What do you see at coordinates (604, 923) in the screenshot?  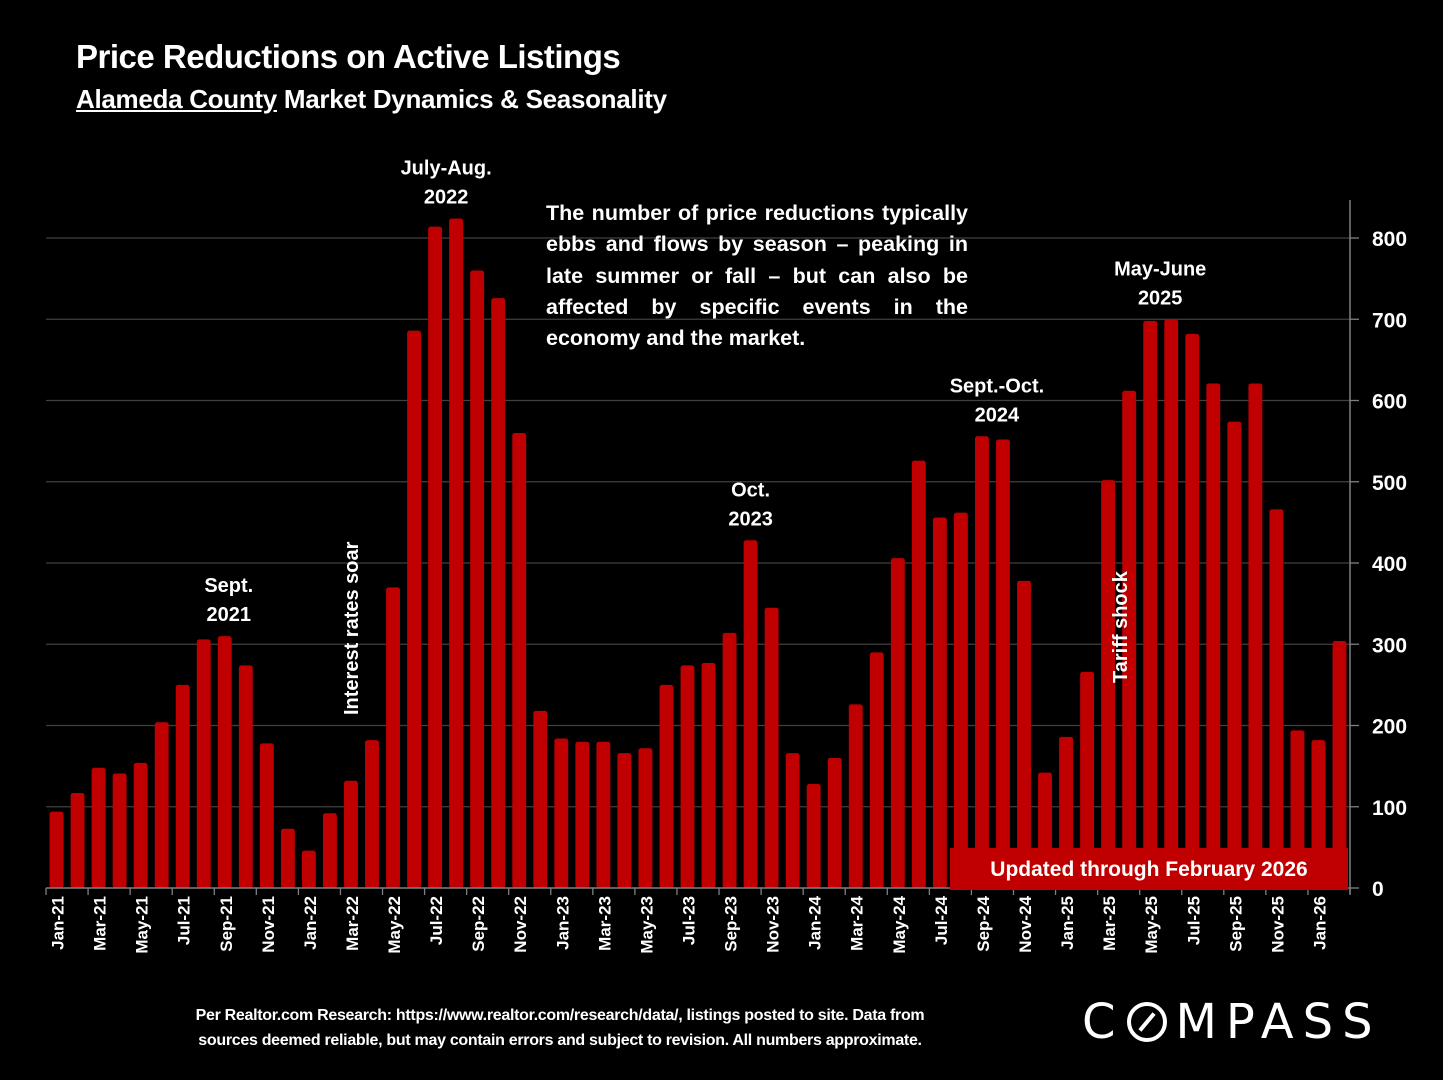 I see `x-tick-label: Mar-23` at bounding box center [604, 923].